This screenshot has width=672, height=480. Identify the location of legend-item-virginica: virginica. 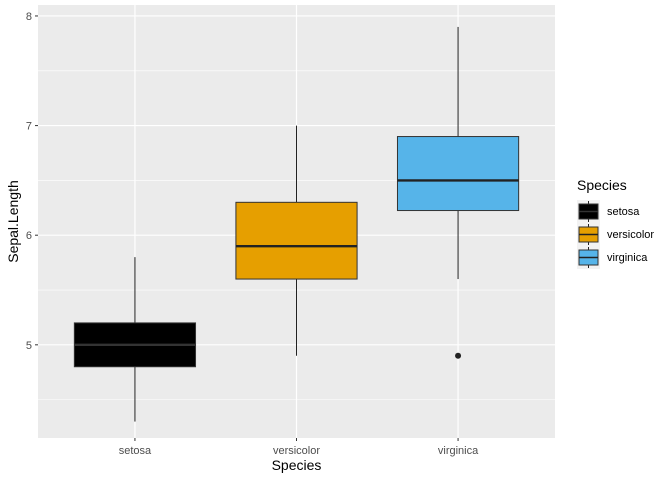
(612, 257).